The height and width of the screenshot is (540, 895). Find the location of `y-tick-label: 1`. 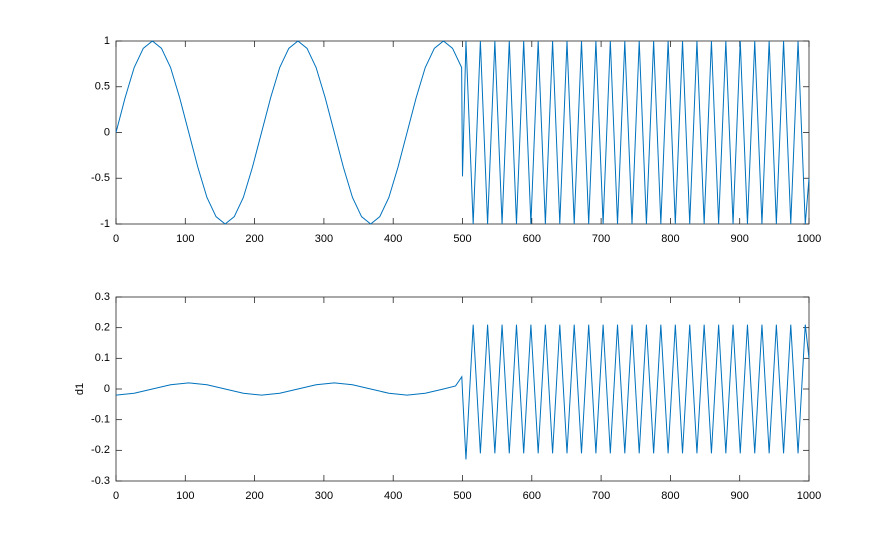

y-tick-label: 1 is located at coordinates (107, 41).